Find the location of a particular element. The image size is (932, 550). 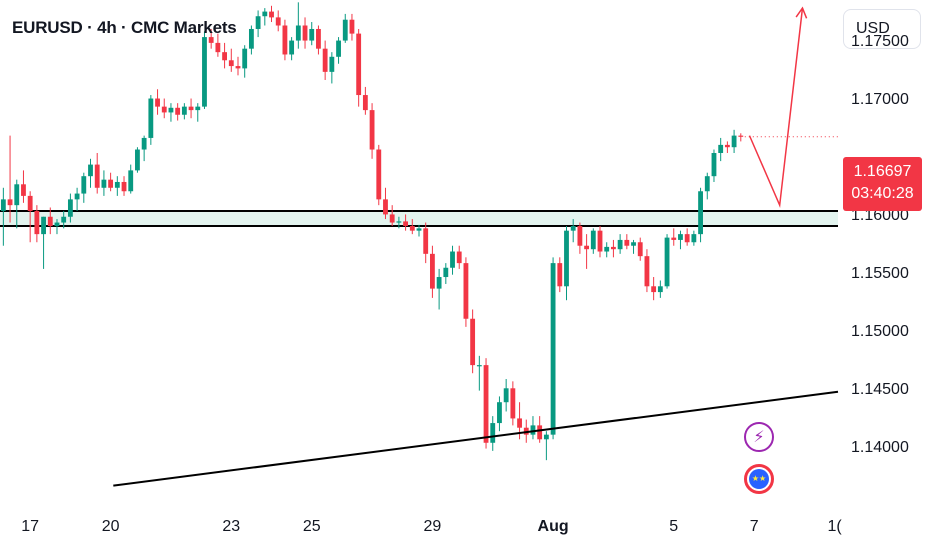

last-price-label: 1.16697 03:40:28 is located at coordinates (882, 184).